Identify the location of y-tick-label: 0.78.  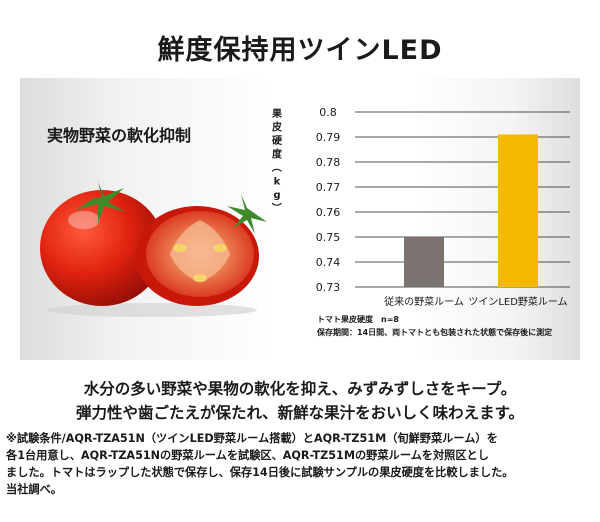
(328, 162).